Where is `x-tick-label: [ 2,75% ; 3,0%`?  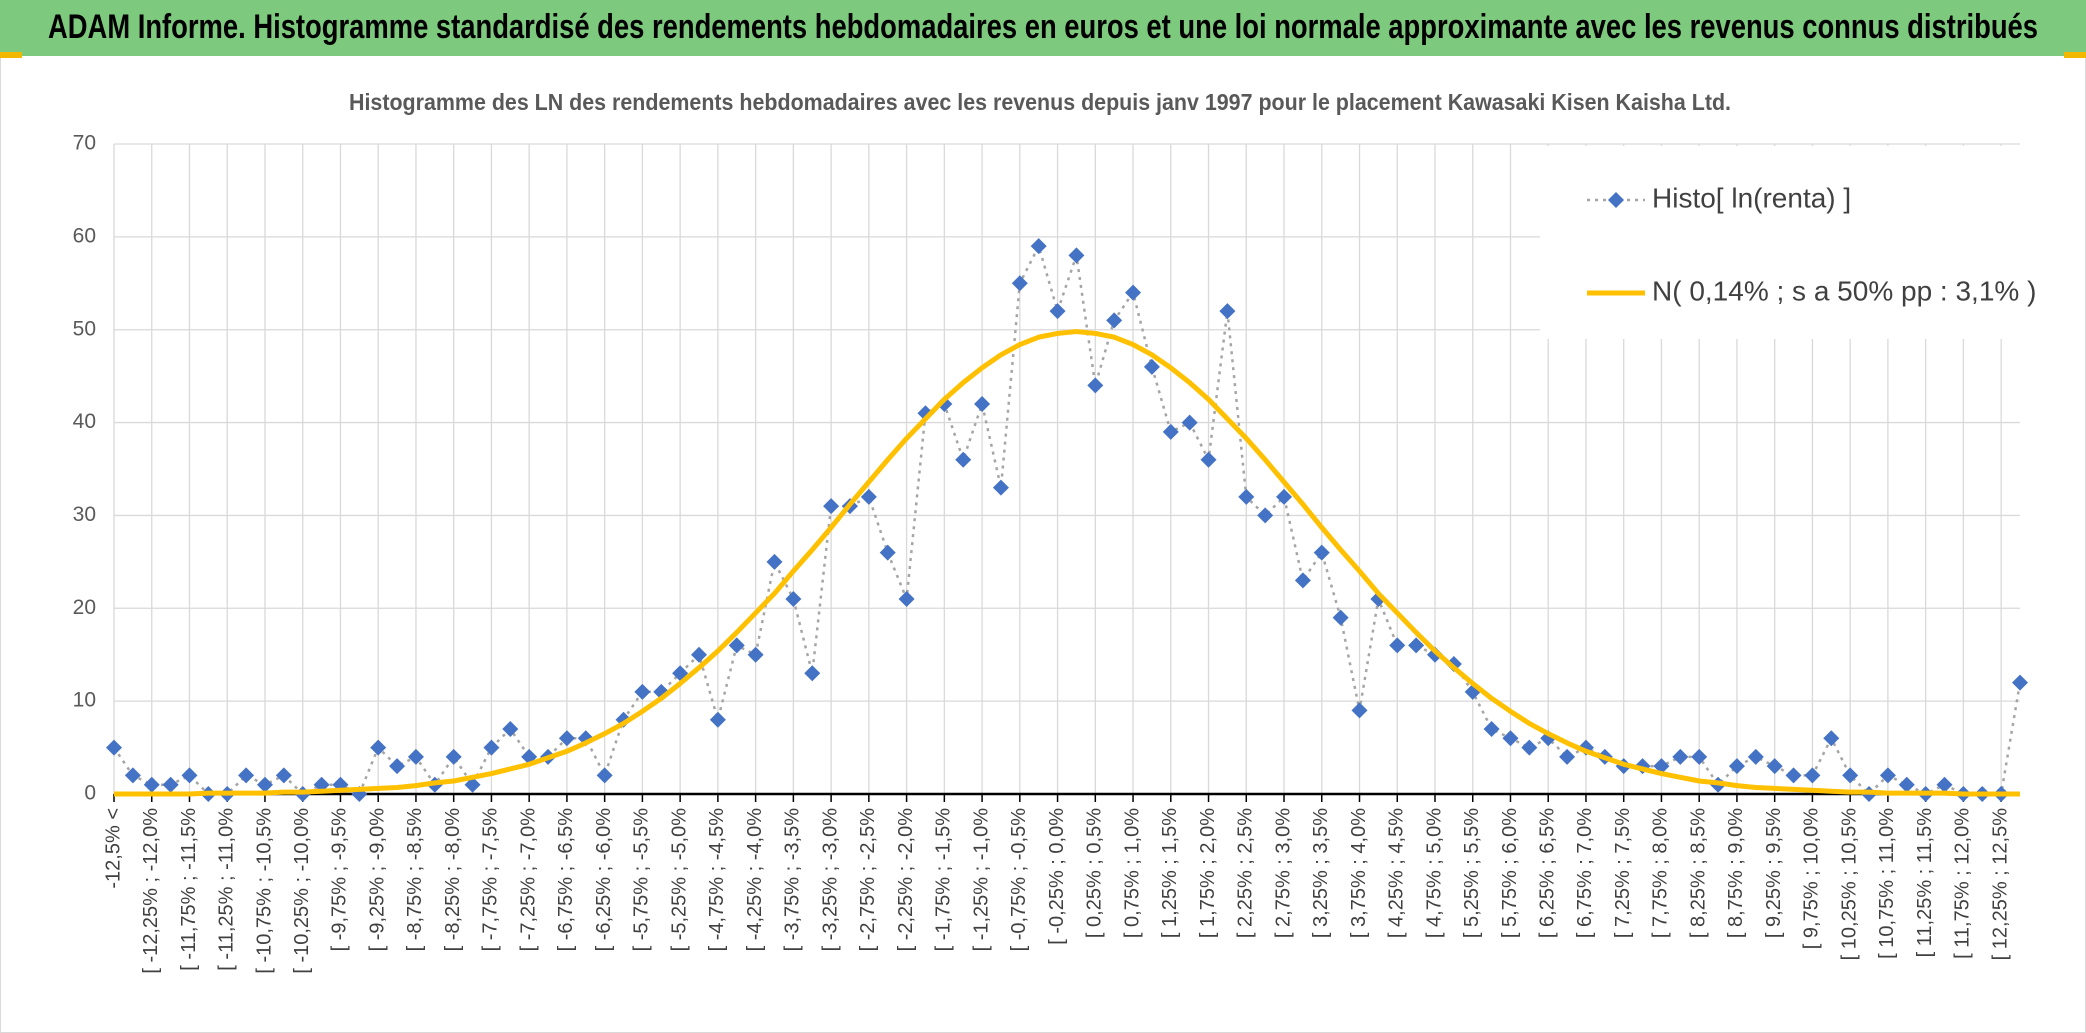 x-tick-label: [ 2,75% ; 3,0% is located at coordinates (1283, 873).